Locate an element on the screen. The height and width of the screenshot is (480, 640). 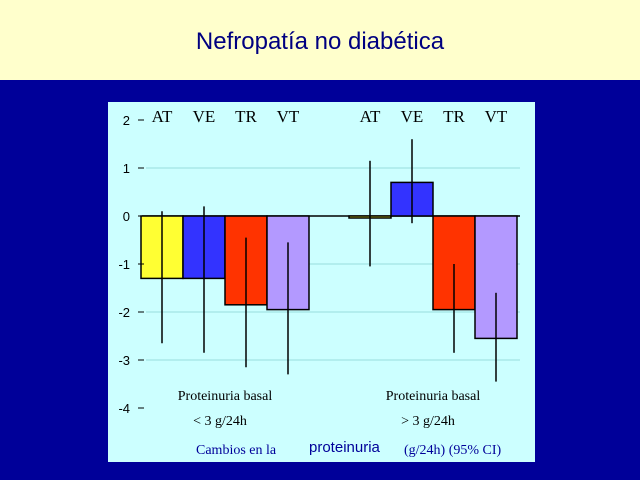
y-tick-label: -2 is located at coordinates (124, 312).